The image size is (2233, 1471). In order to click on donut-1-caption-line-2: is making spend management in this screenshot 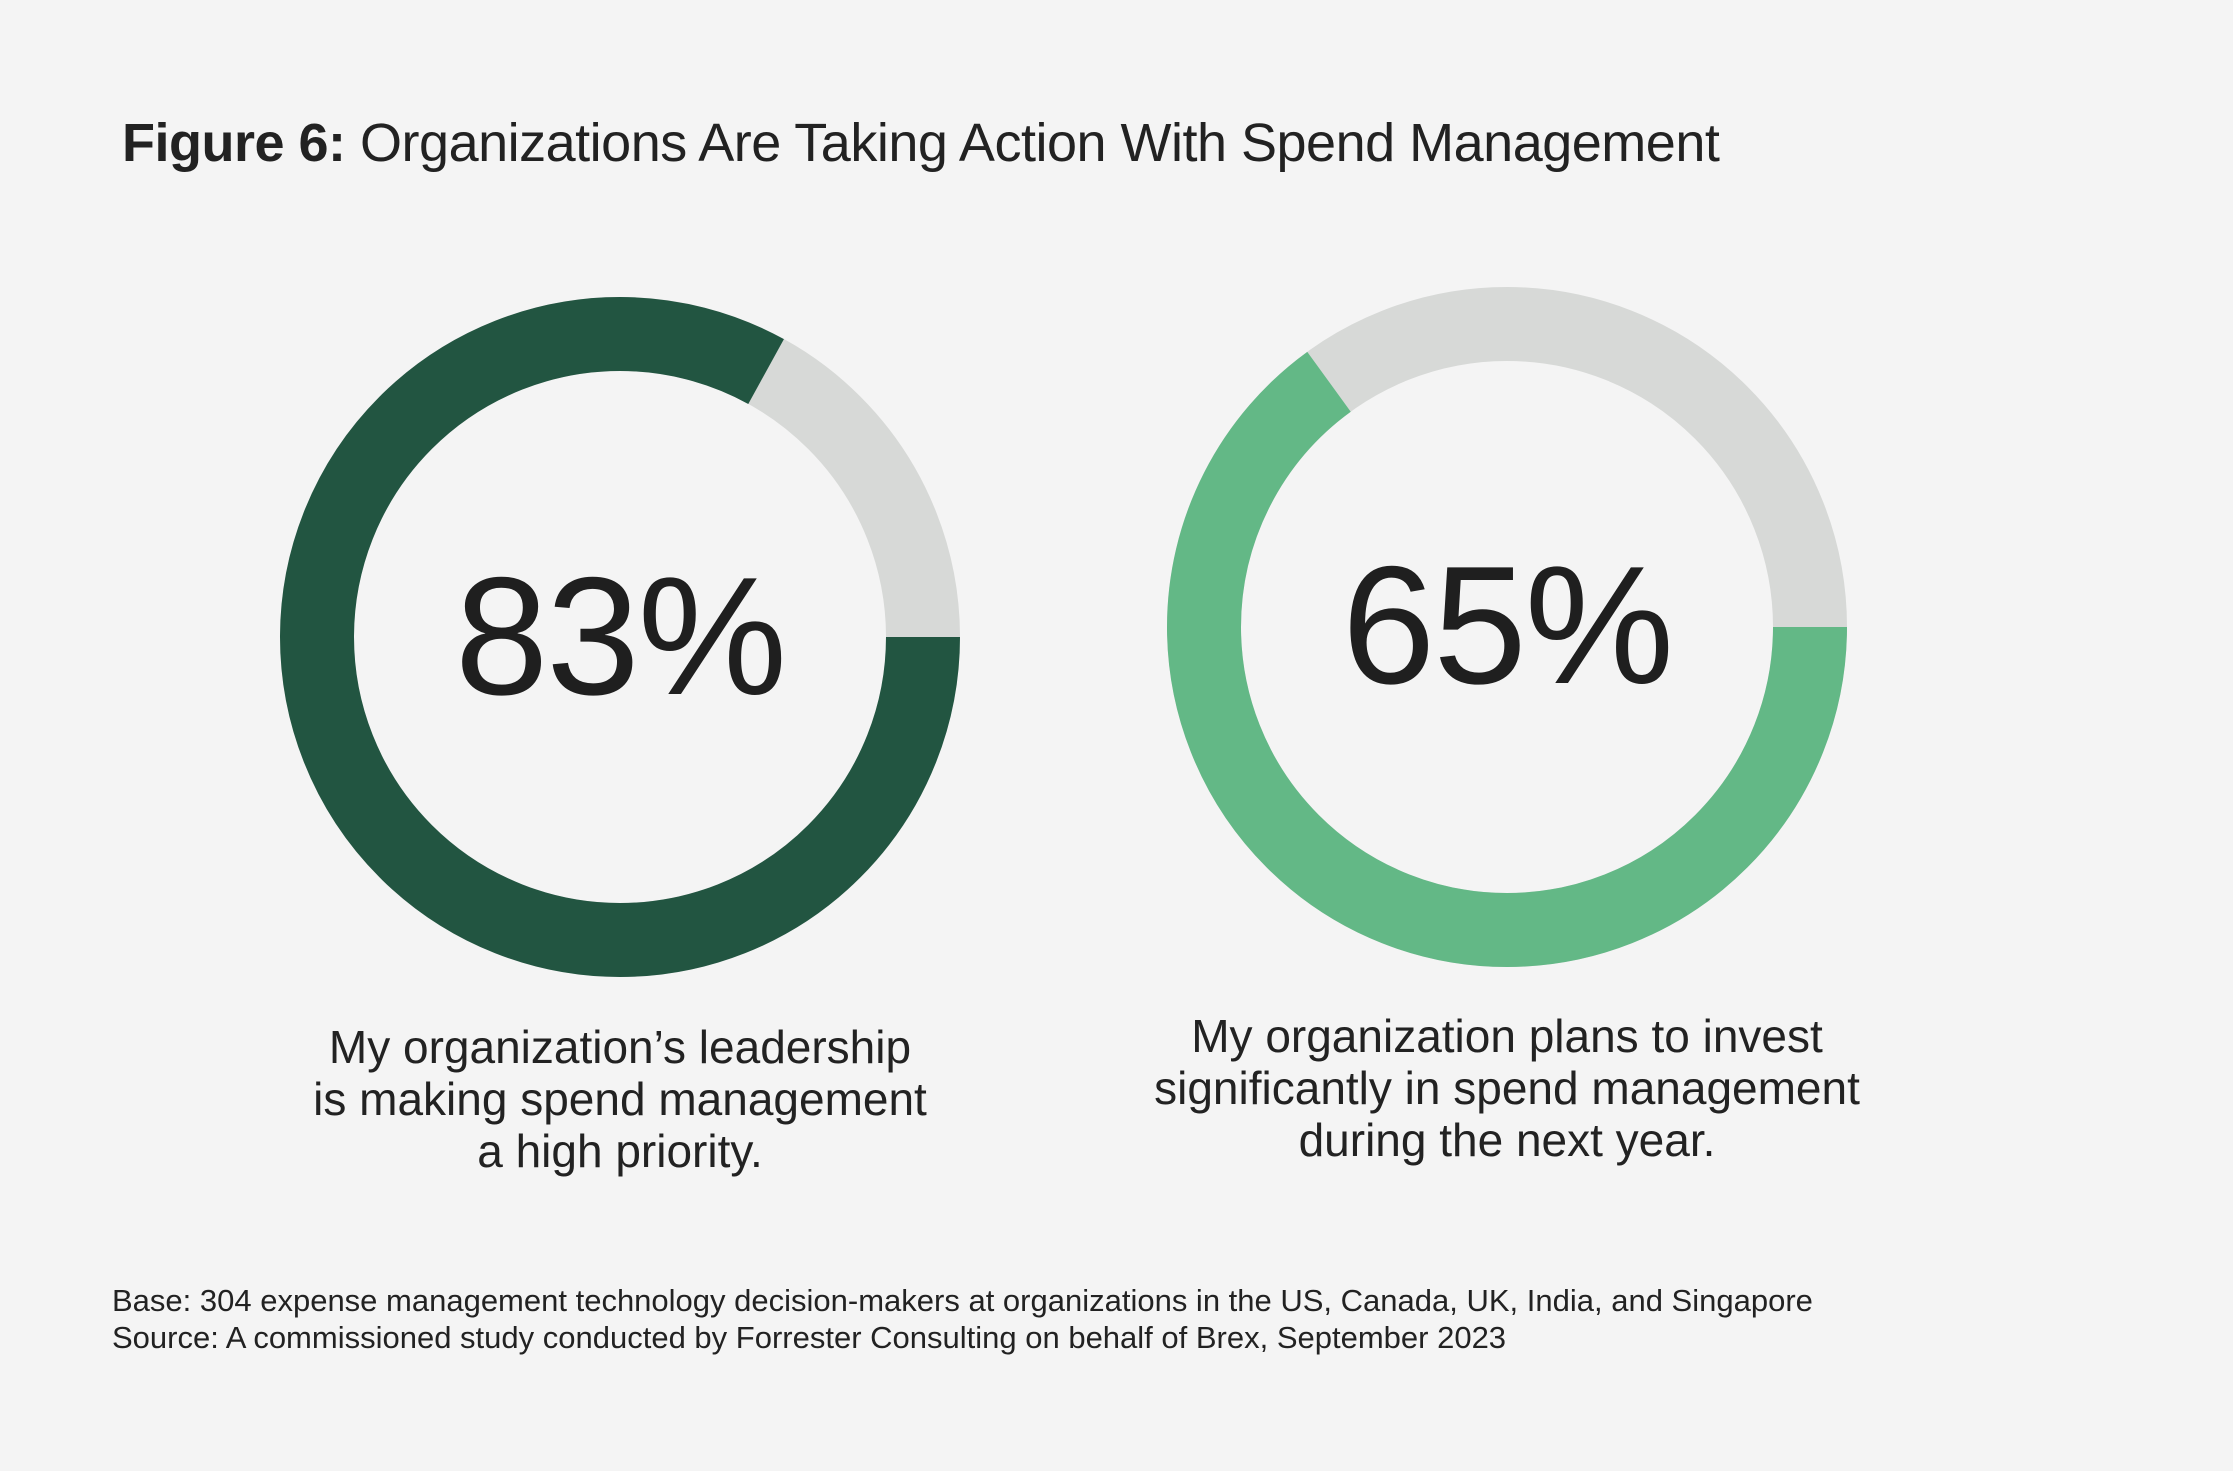, I will do `click(620, 1099)`.